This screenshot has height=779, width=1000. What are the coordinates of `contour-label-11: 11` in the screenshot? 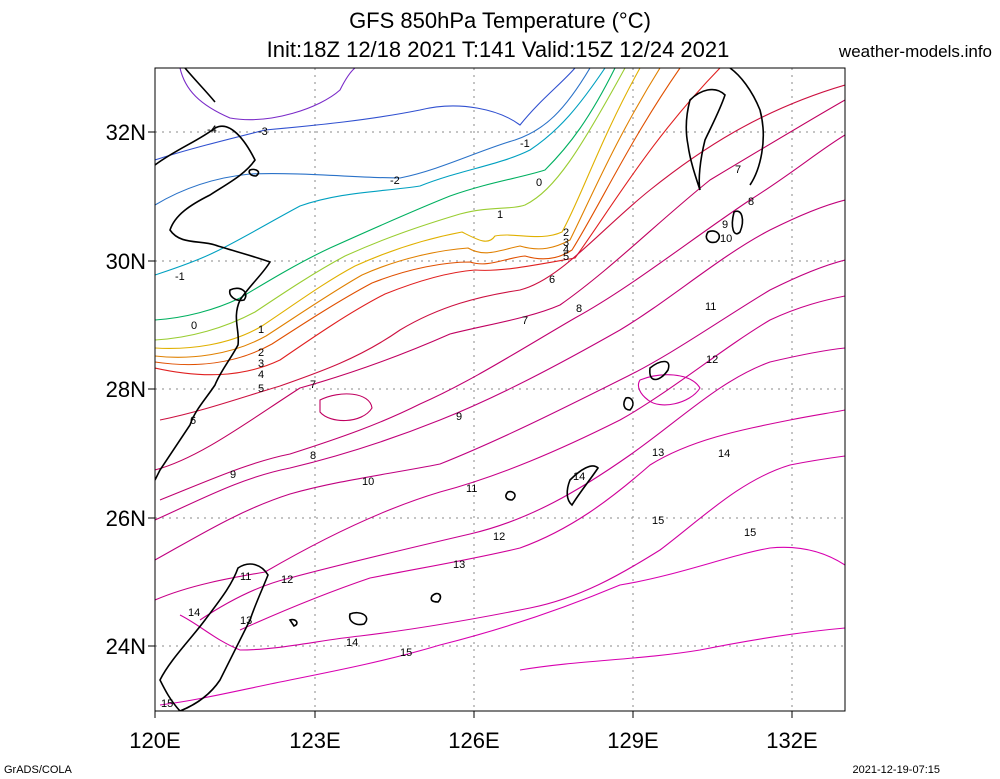 It's located at (471, 489).